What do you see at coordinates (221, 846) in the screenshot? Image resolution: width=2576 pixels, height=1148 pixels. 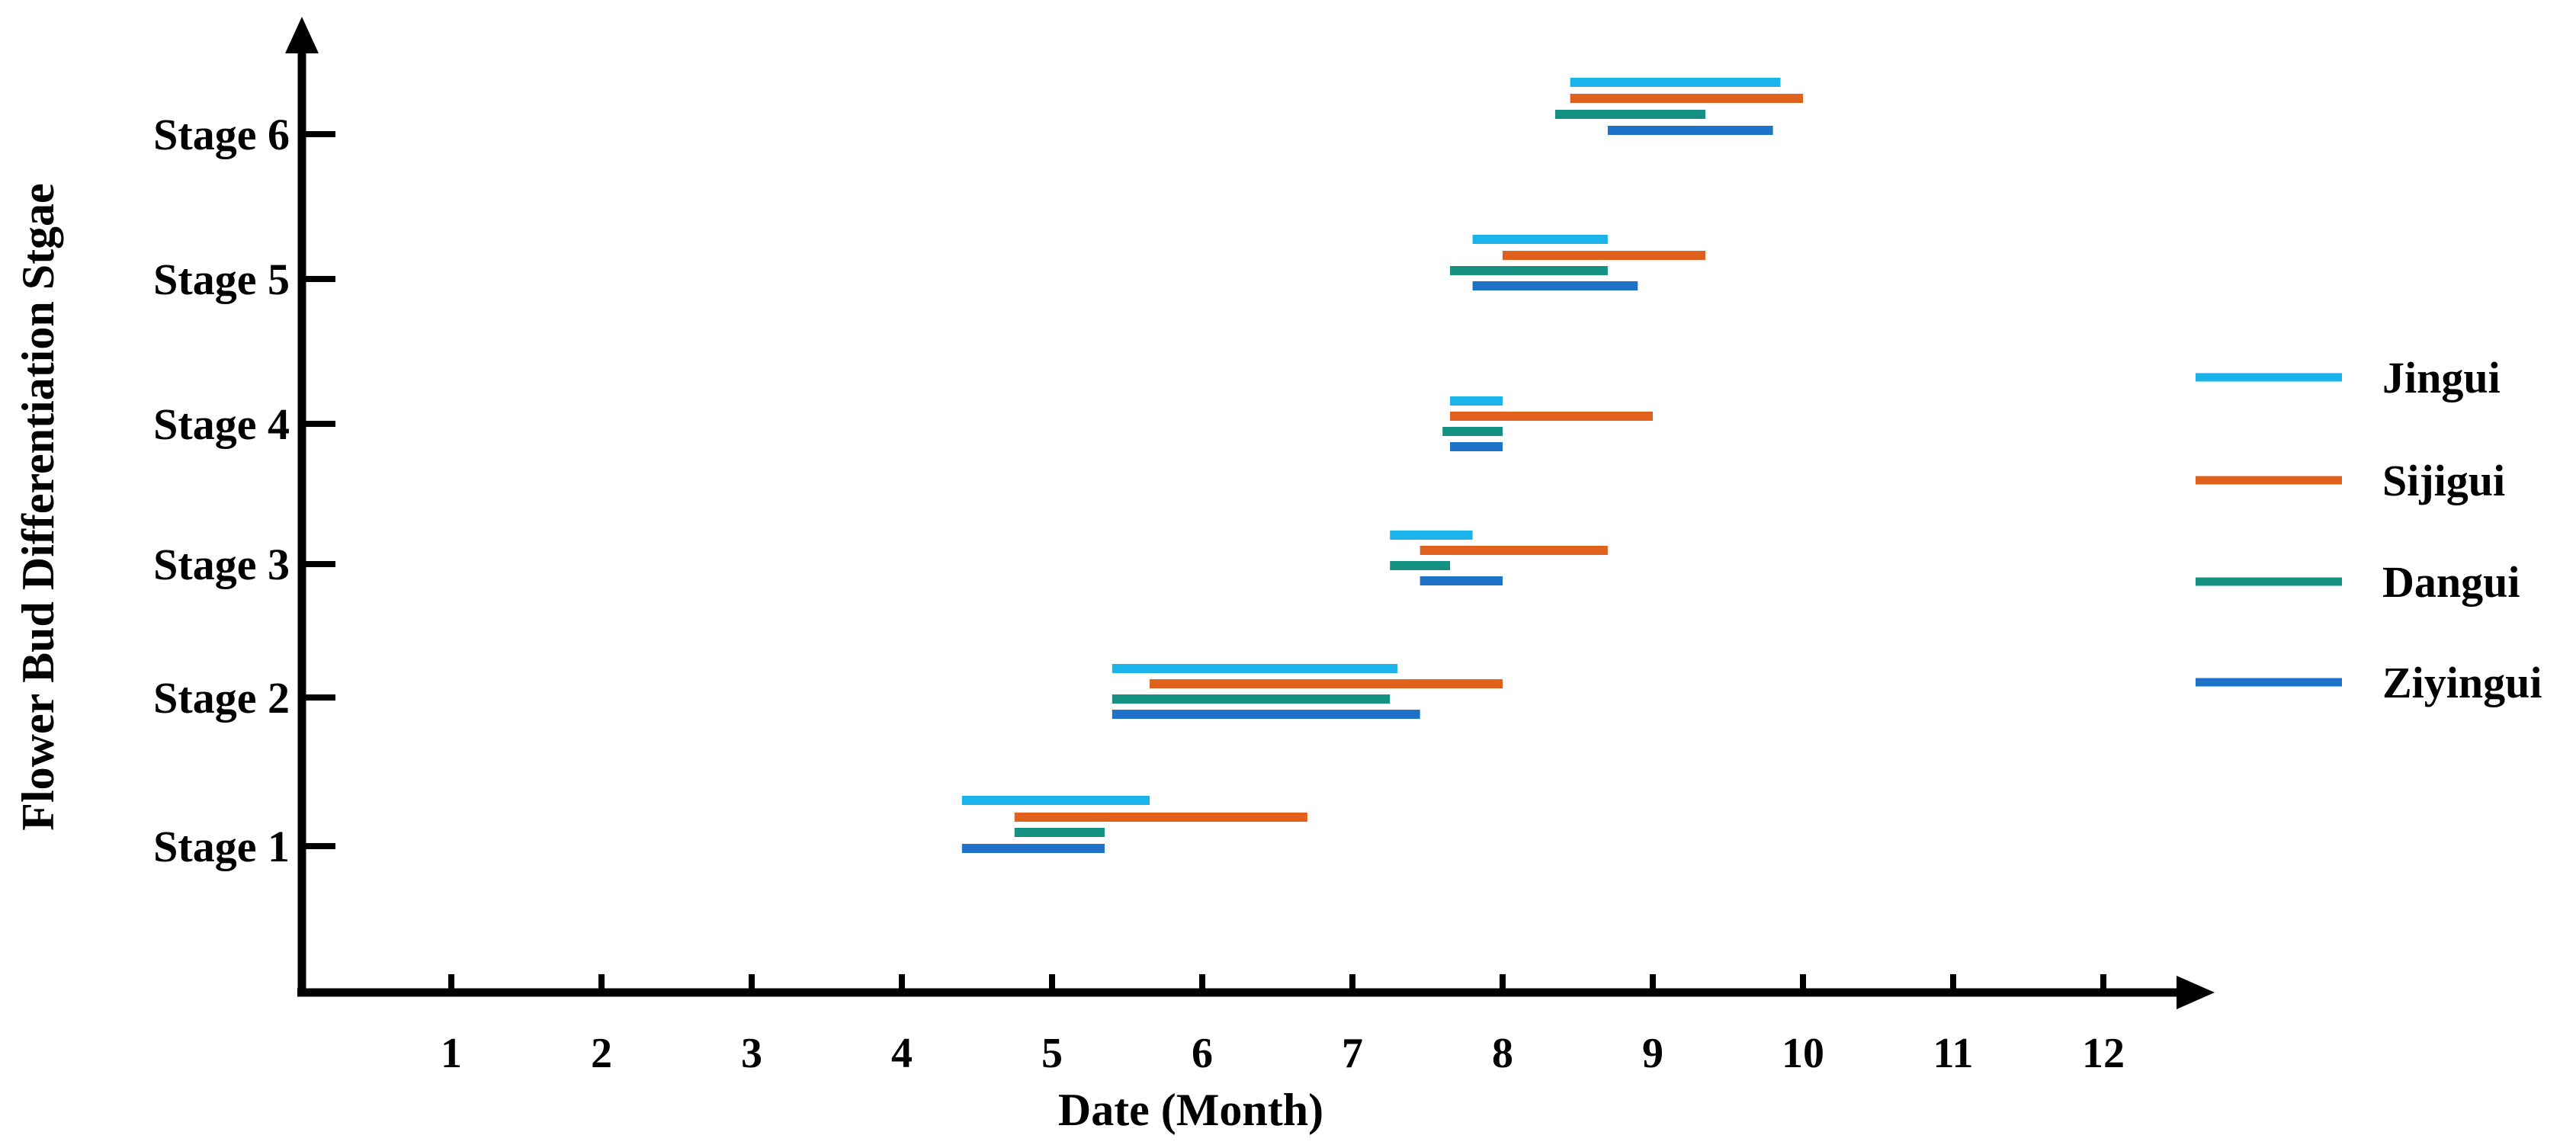 I see `stage-label: Stage 1` at bounding box center [221, 846].